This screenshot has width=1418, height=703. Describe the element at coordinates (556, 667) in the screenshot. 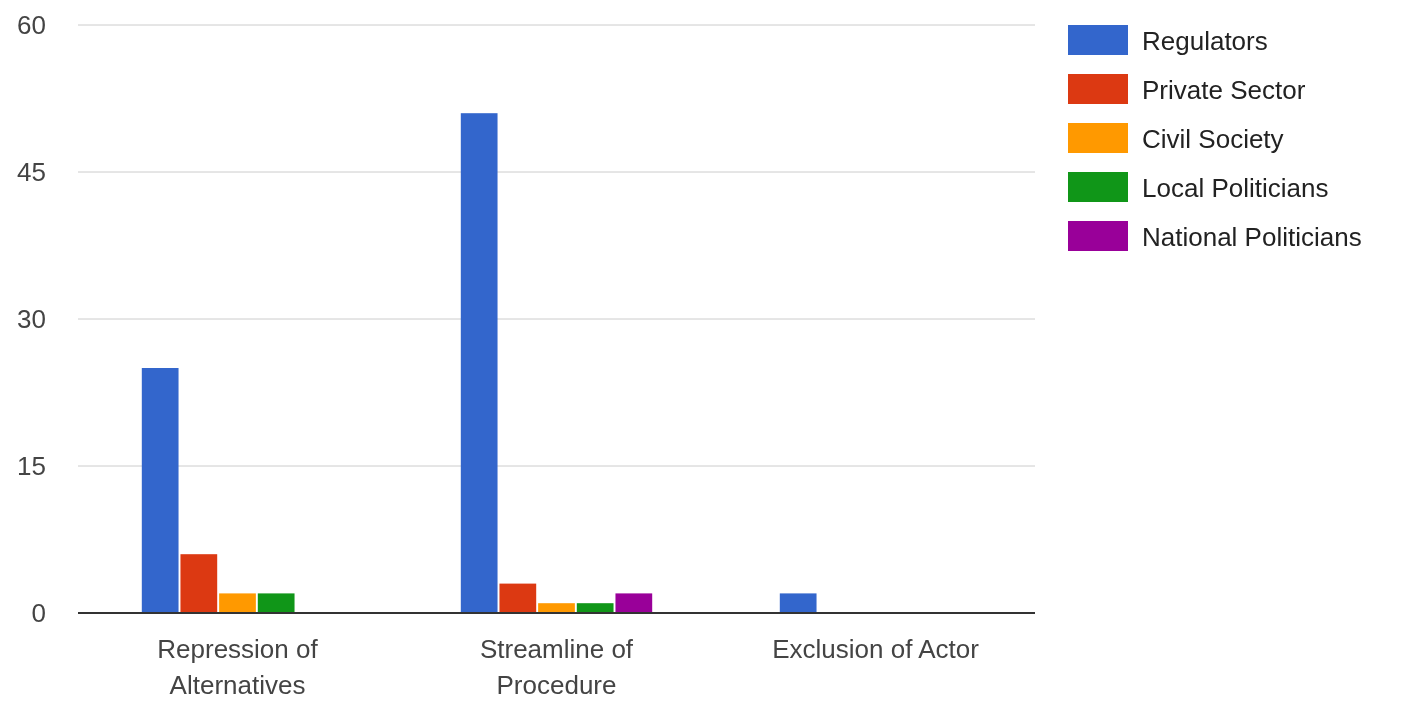

I see `x-tick-label: Streamline of Procedure` at that location.